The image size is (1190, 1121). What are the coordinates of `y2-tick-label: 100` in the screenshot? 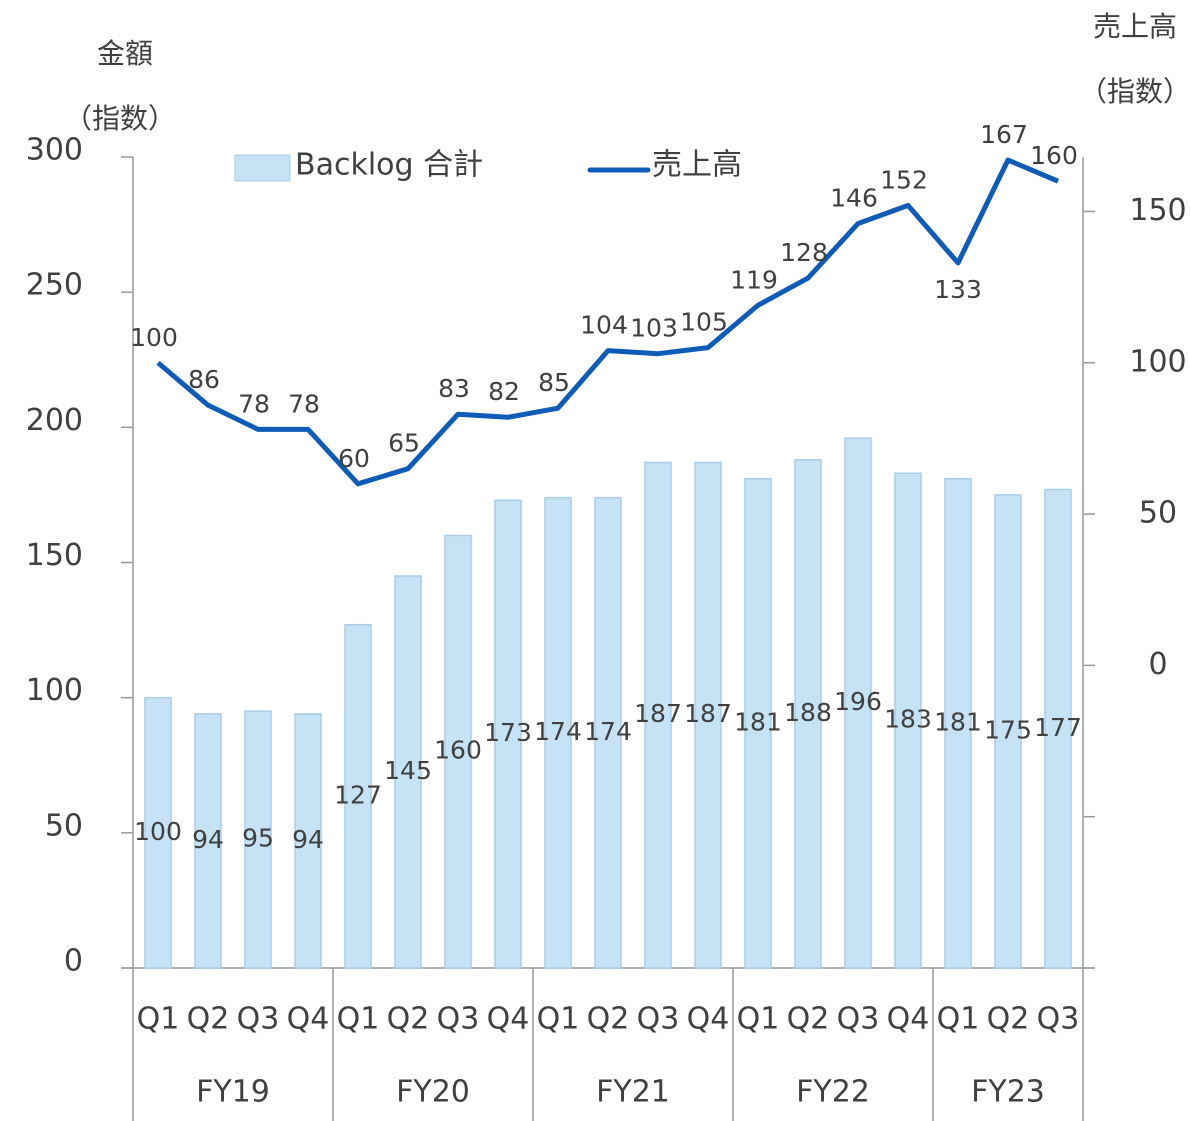 It's located at (1157, 361).